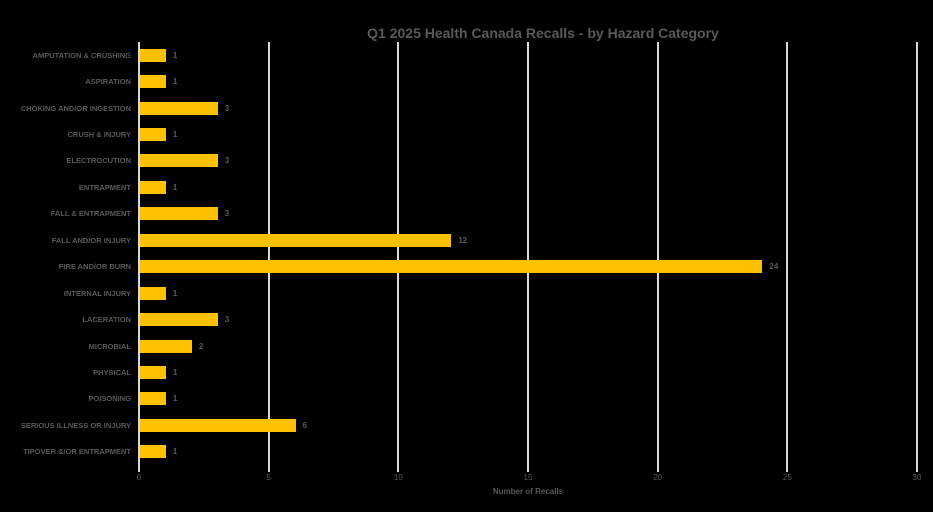 The image size is (933, 512). Describe the element at coordinates (774, 267) in the screenshot. I see `bar-value-label: 24` at that location.